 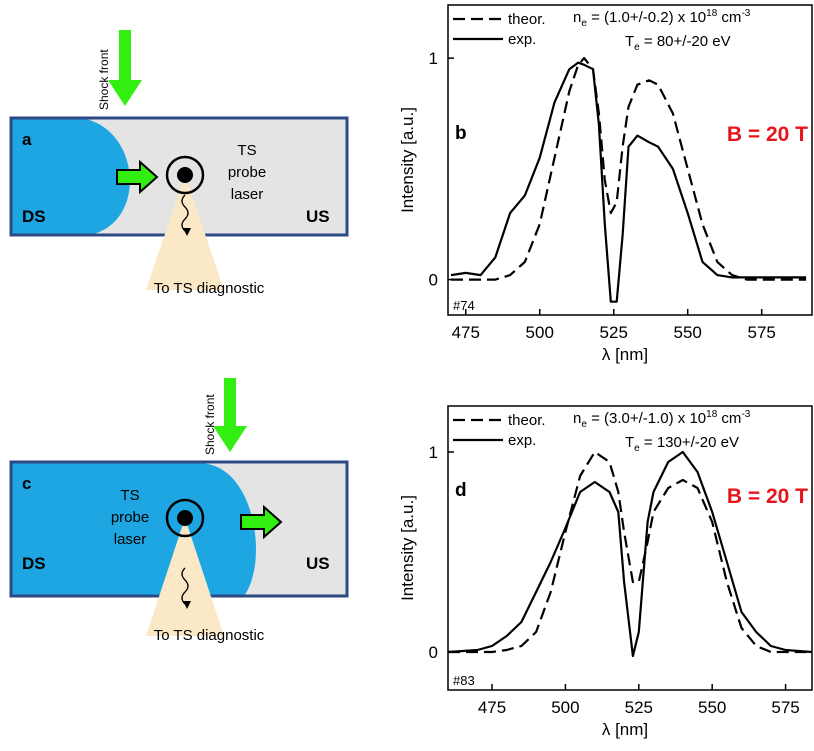 I want to click on temperature-part: = 80+/-20 eV, so click(x=685, y=41).